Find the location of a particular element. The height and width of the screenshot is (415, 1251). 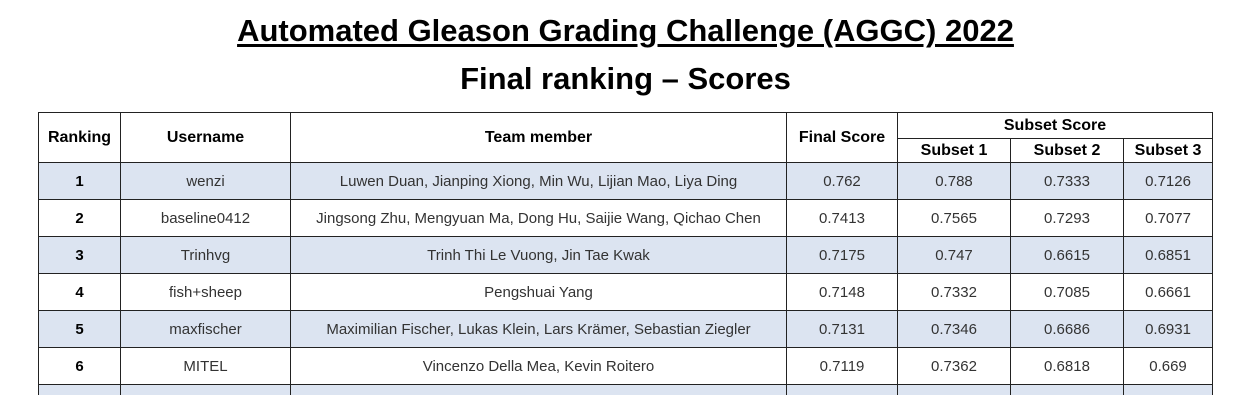

cell-subset-1: 0.747 is located at coordinates (954, 255).